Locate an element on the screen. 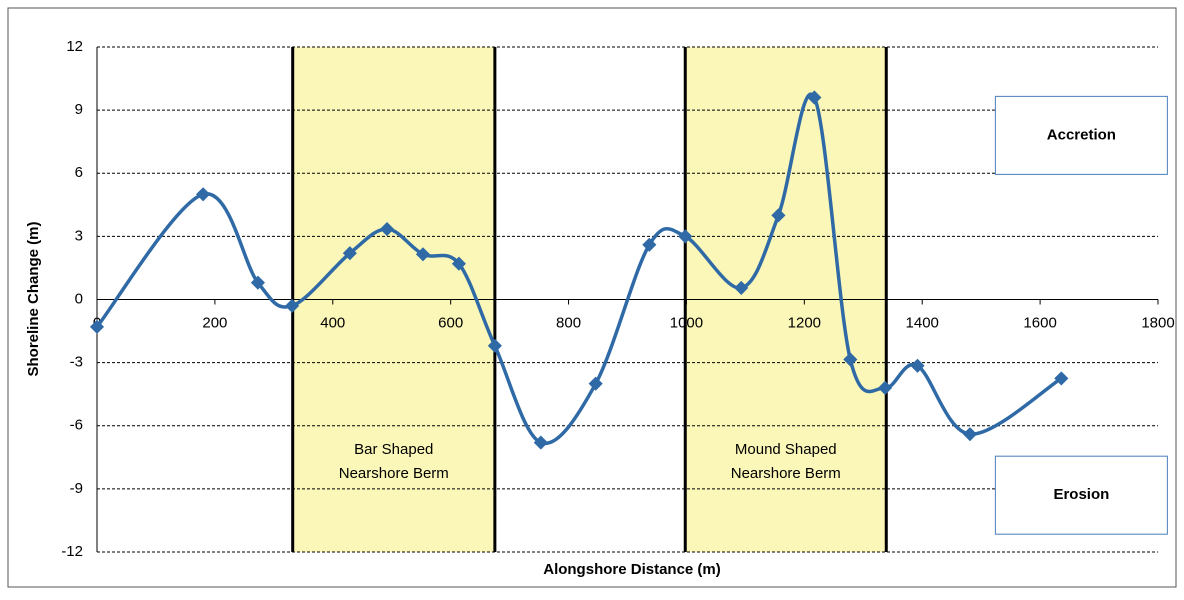  y-tick-label: -6 is located at coordinates (76, 425).